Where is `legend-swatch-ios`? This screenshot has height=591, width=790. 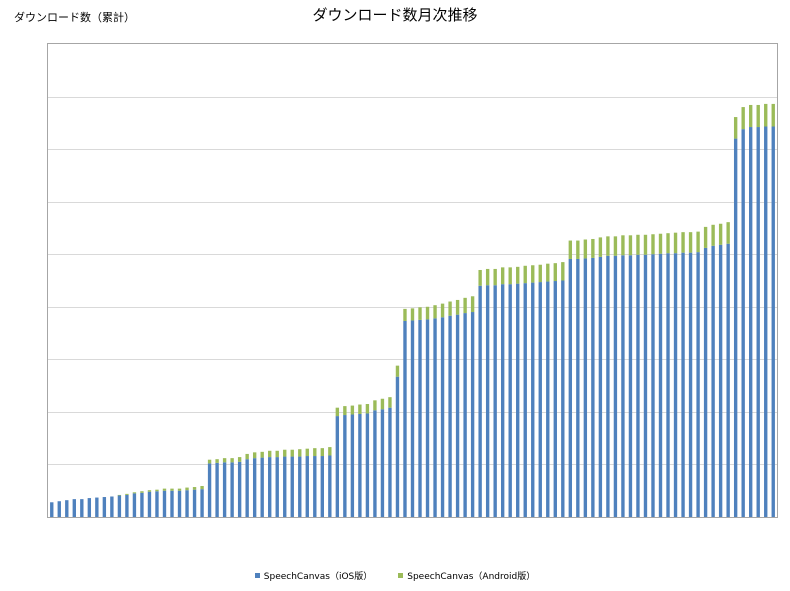 legend-swatch-ios is located at coordinates (257, 575).